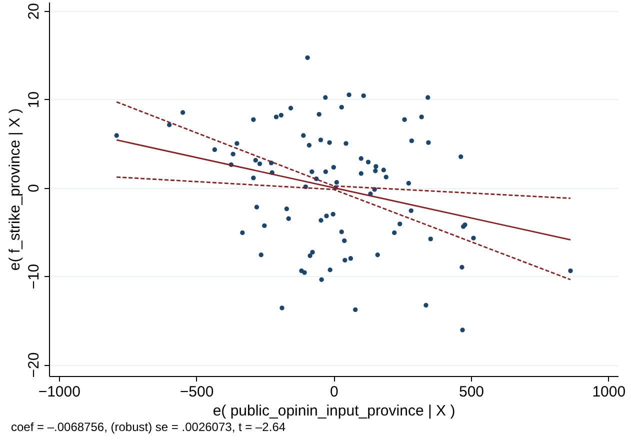 The image size is (631, 446). What do you see at coordinates (34, 365) in the screenshot?
I see `y-tick-label: −20` at bounding box center [34, 365].